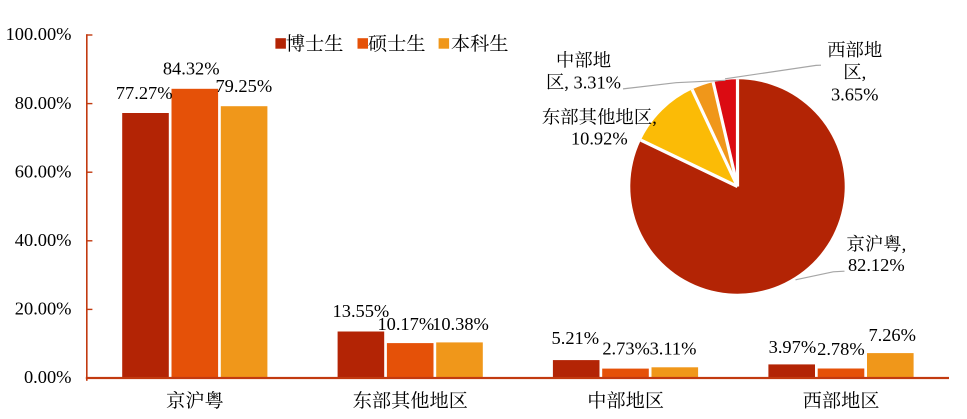 The image size is (967, 419). I want to click on svg-text: 40.00%, so click(43, 240).